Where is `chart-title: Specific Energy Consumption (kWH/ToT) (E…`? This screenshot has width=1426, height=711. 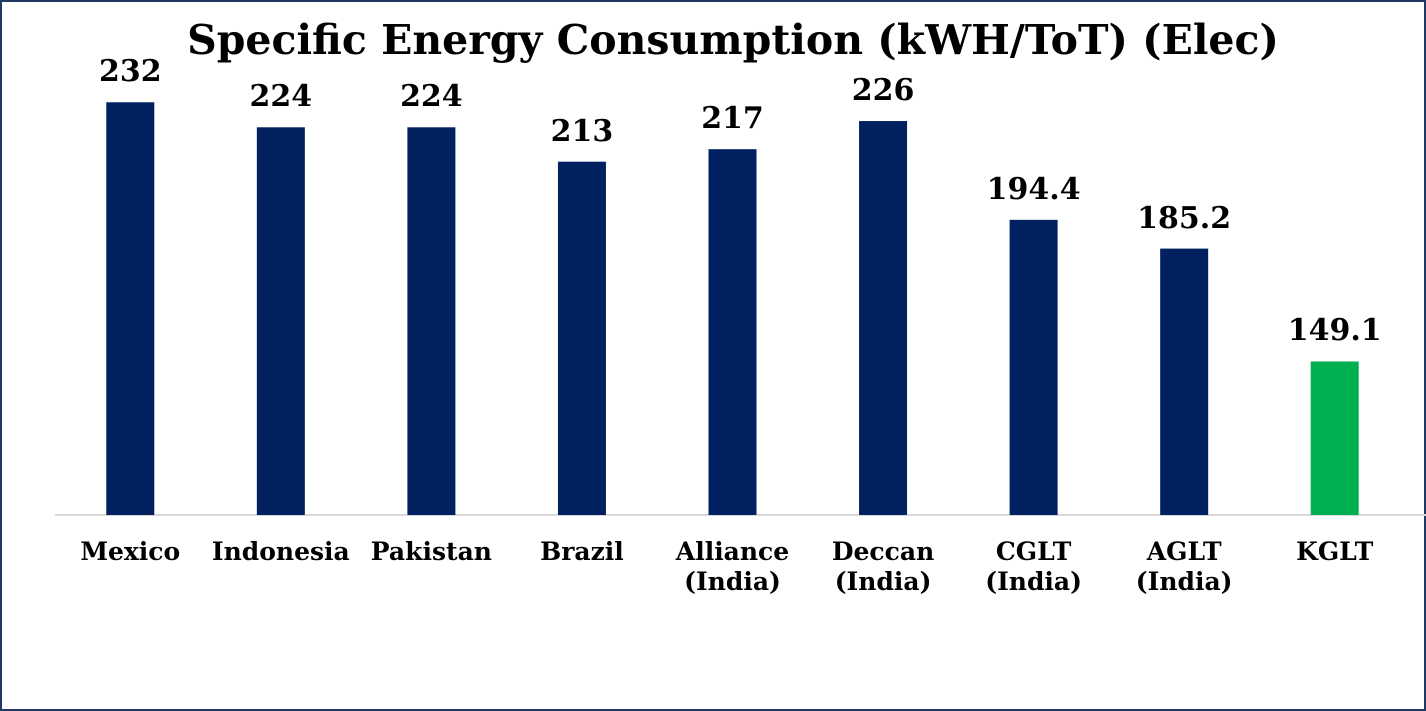
chart-title: Specific Energy Consumption (kWH/ToT) (E… is located at coordinates (733, 40).